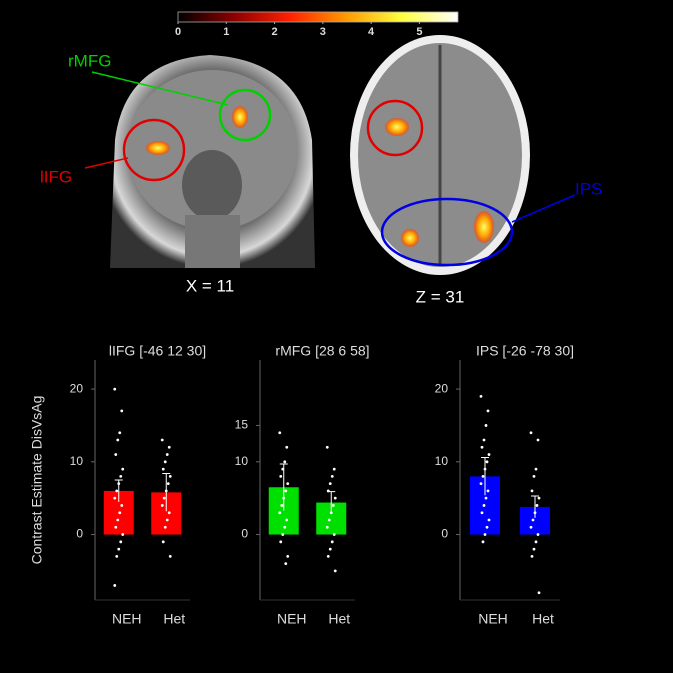  I want to click on colorbar-tick-label: 1, so click(226, 32).